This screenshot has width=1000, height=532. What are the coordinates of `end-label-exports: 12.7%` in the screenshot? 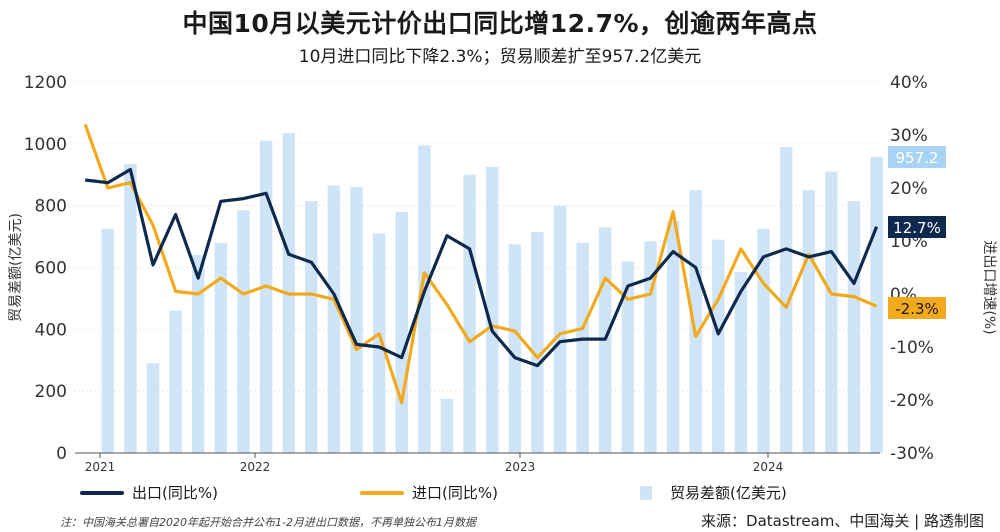 It's located at (917, 228).